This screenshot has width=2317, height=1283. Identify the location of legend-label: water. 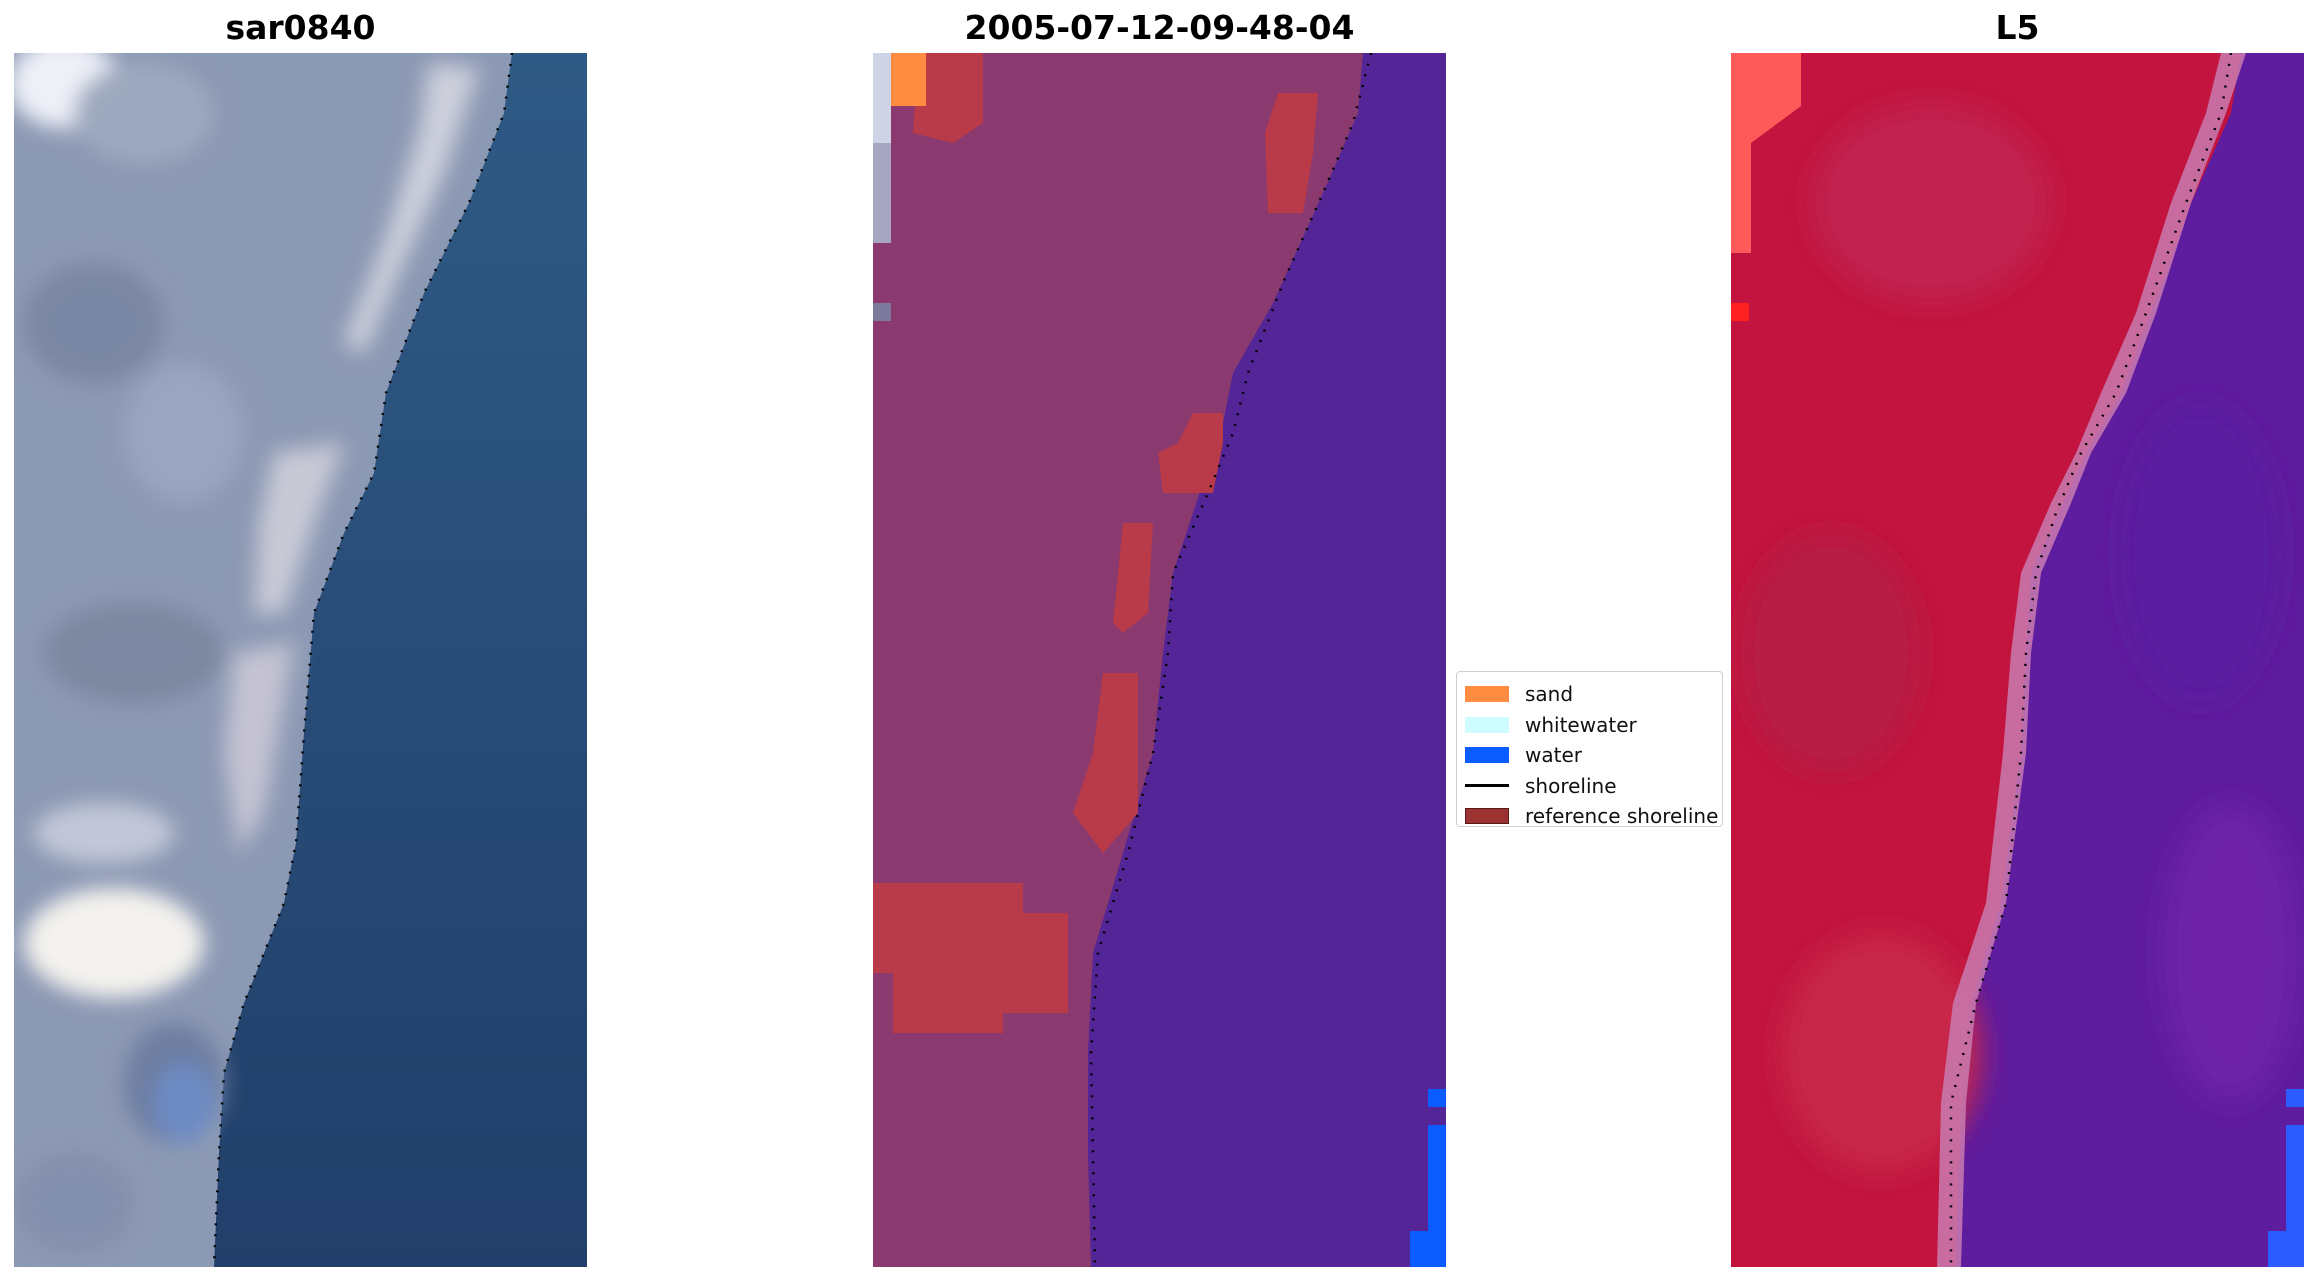
(1553, 755).